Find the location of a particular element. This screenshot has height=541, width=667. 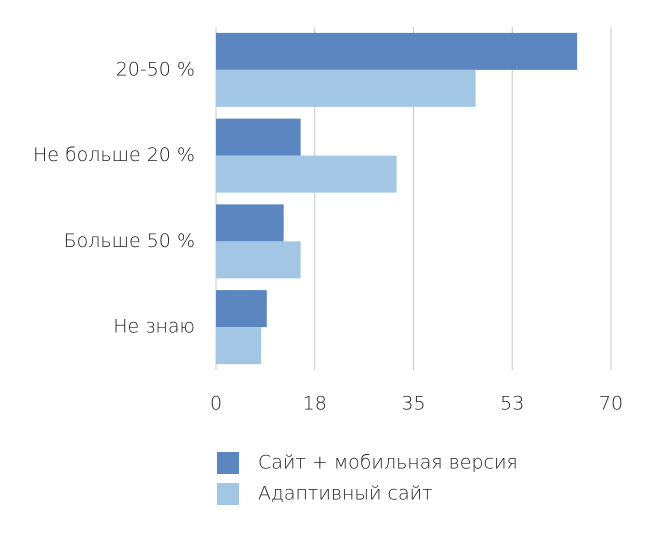

x-tick-label: 53 is located at coordinates (512, 404).